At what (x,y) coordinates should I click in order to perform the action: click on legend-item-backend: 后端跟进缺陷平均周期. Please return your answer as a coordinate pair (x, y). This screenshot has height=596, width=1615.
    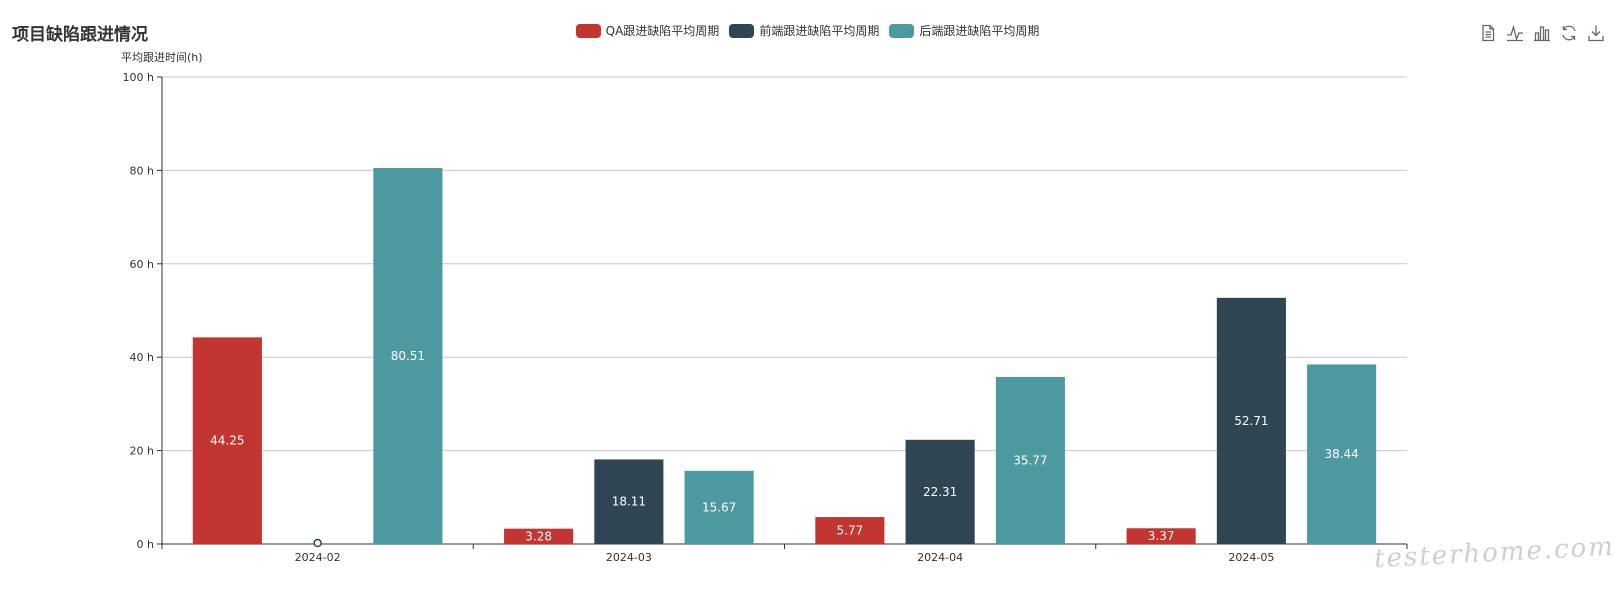
    Looking at the image, I should click on (964, 30).